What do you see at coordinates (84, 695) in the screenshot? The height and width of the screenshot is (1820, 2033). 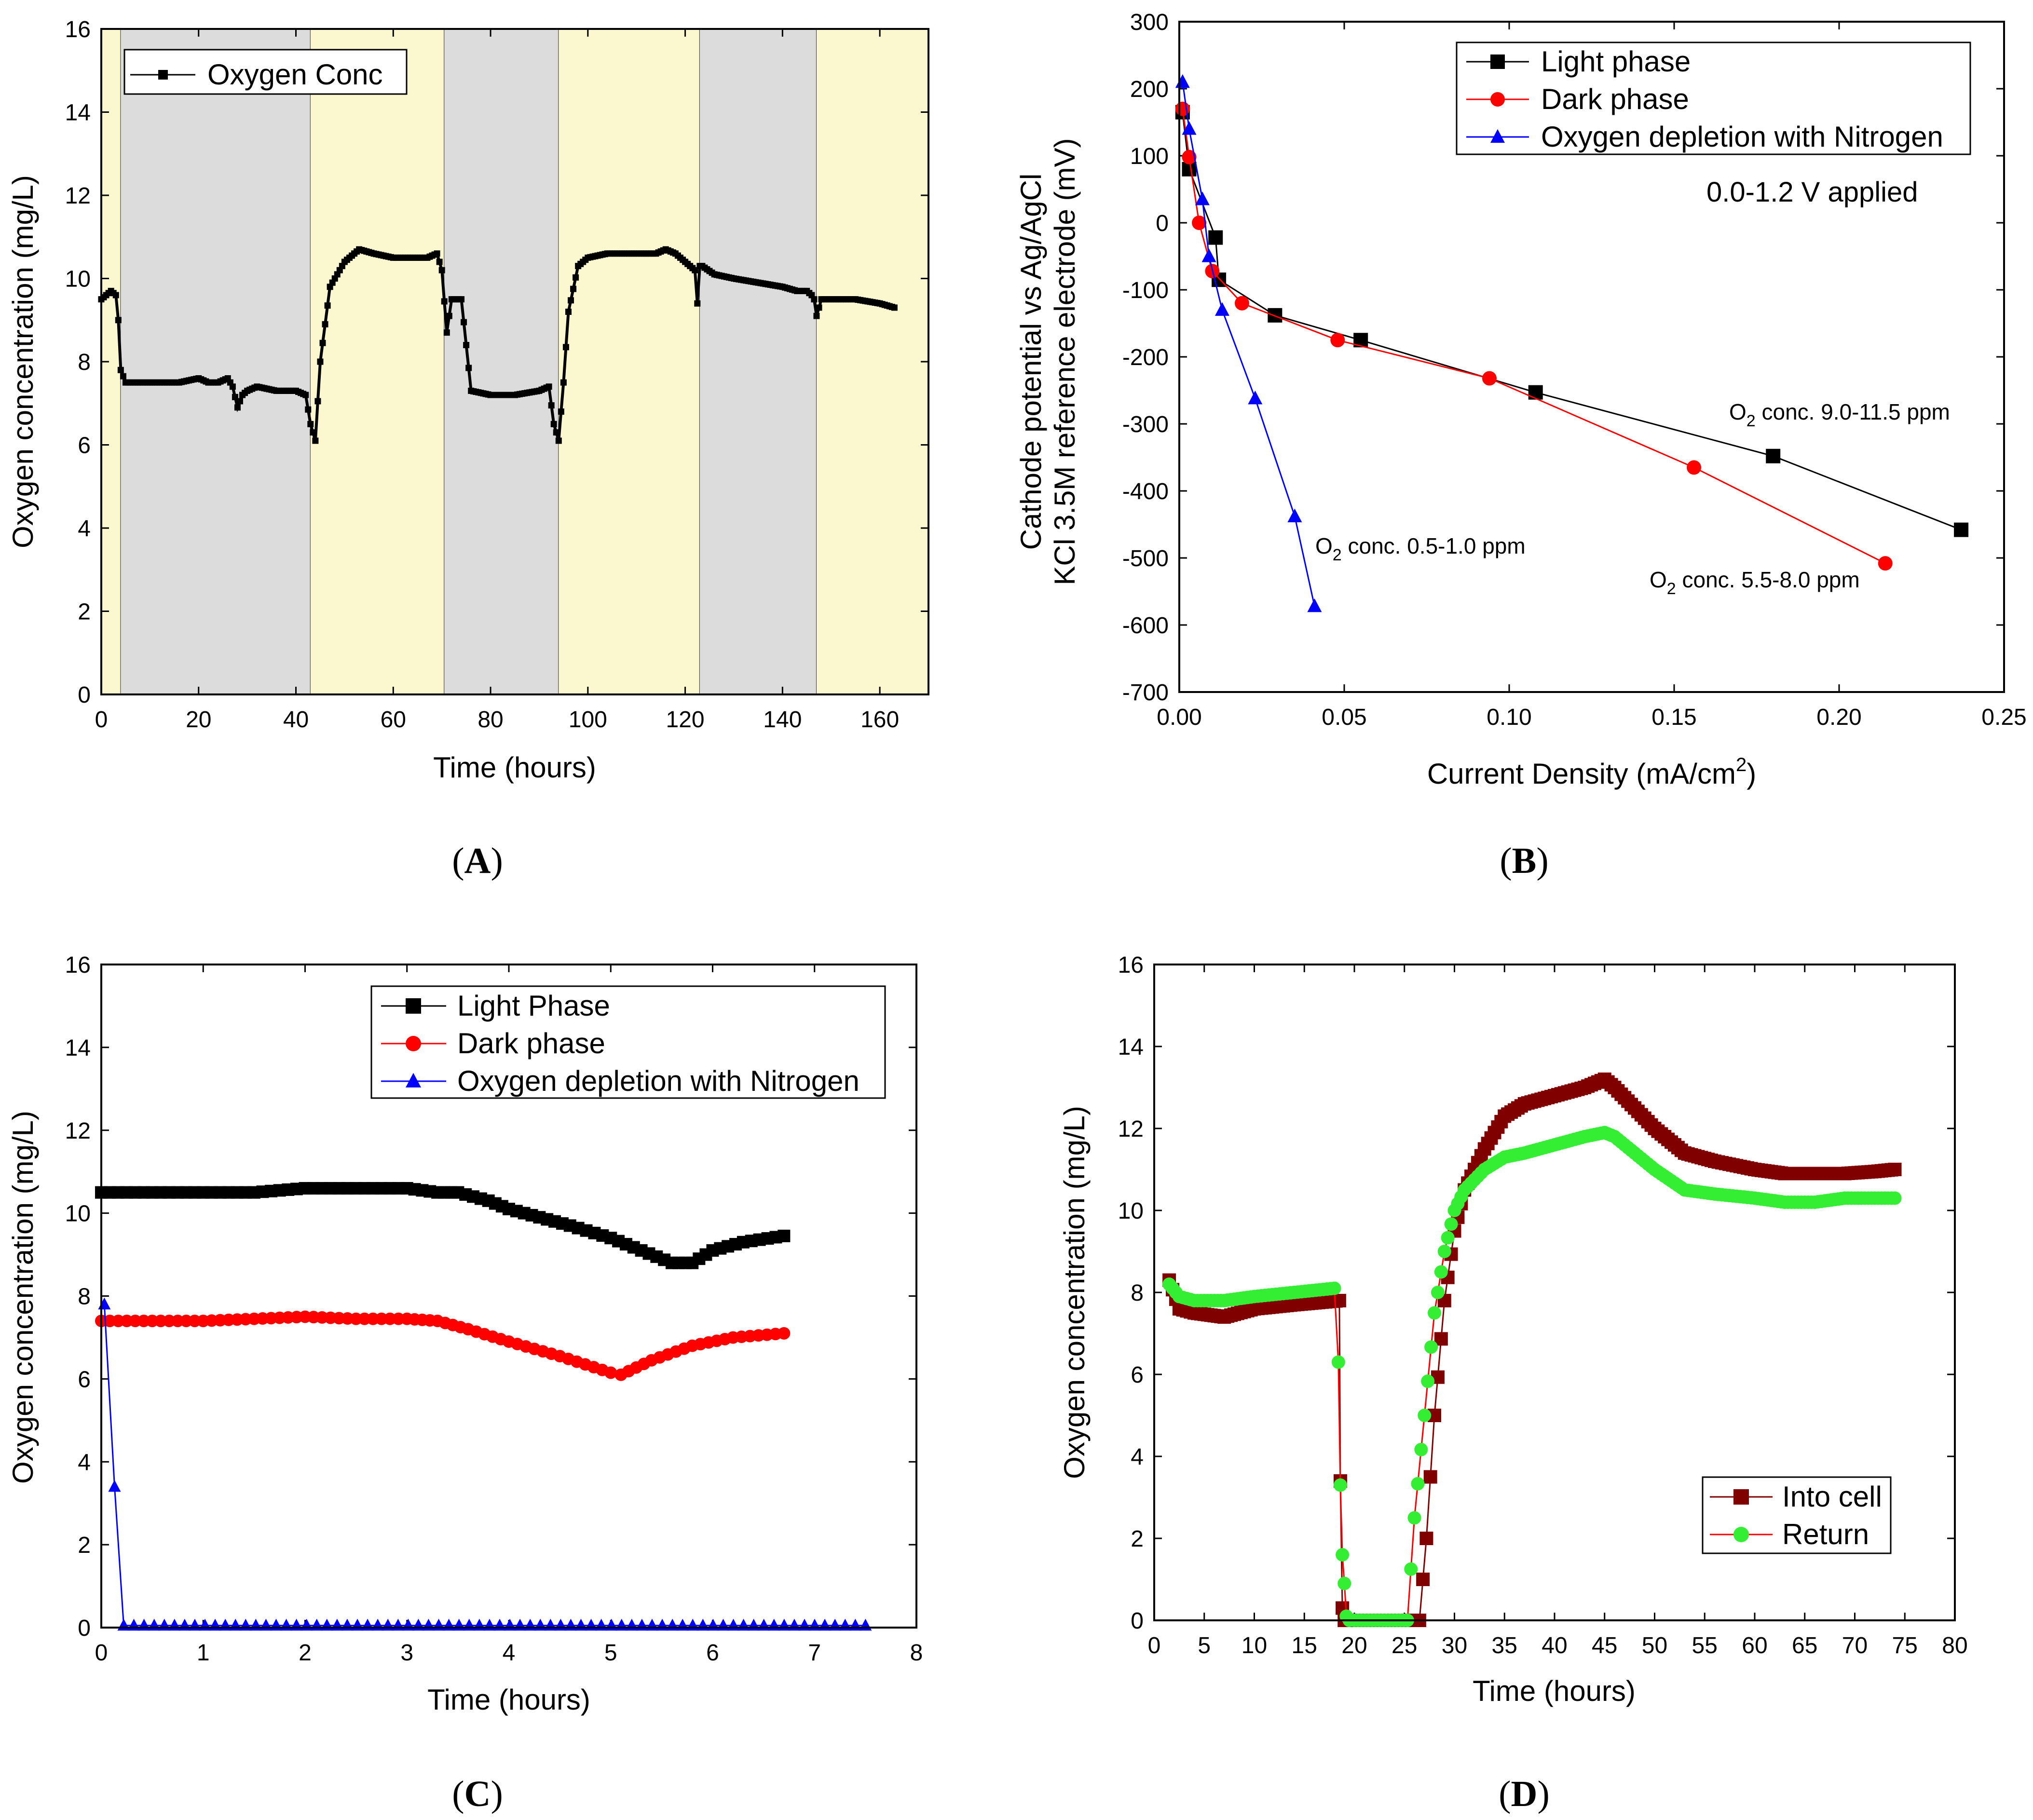 I see `a-y-tick-label: 0` at bounding box center [84, 695].